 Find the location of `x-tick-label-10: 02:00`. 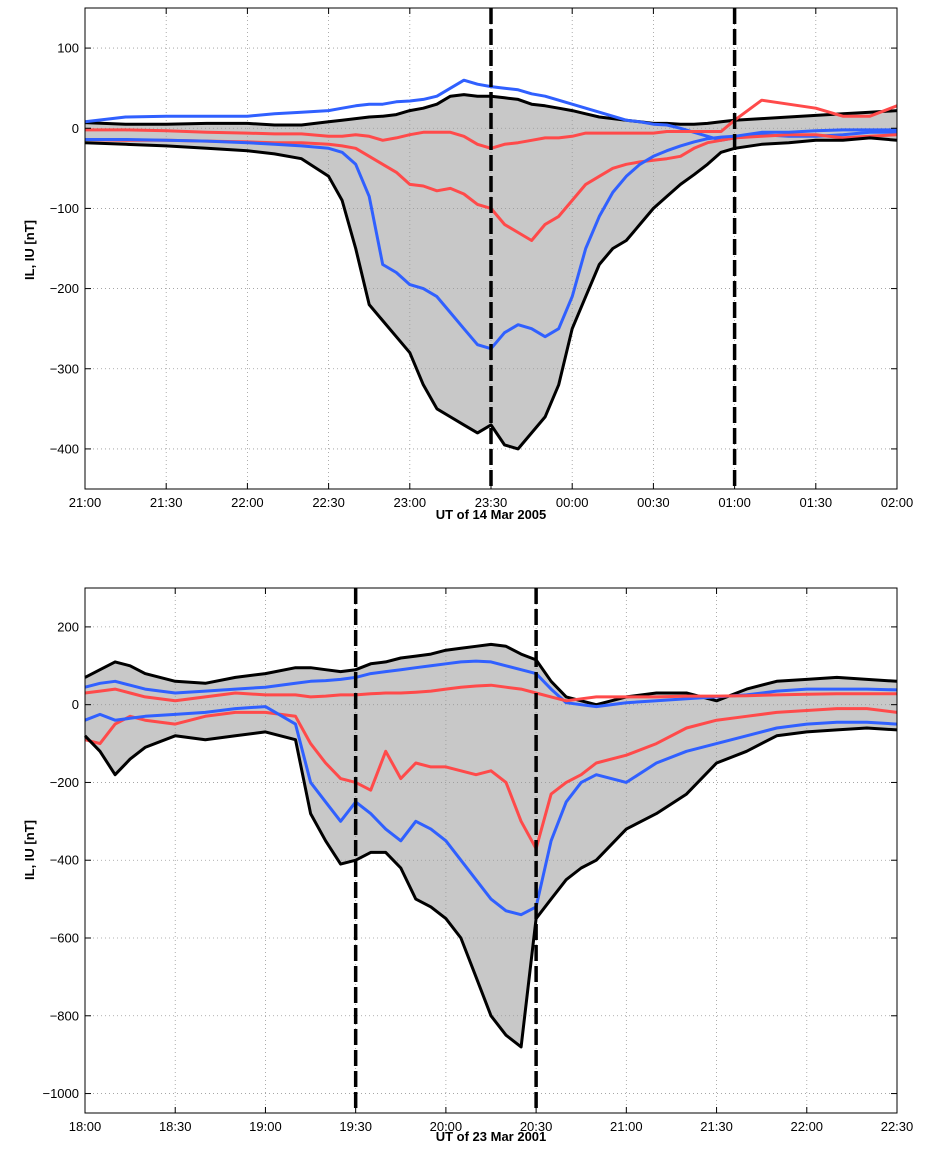

x-tick-label-10: 02:00 is located at coordinates (897, 502).